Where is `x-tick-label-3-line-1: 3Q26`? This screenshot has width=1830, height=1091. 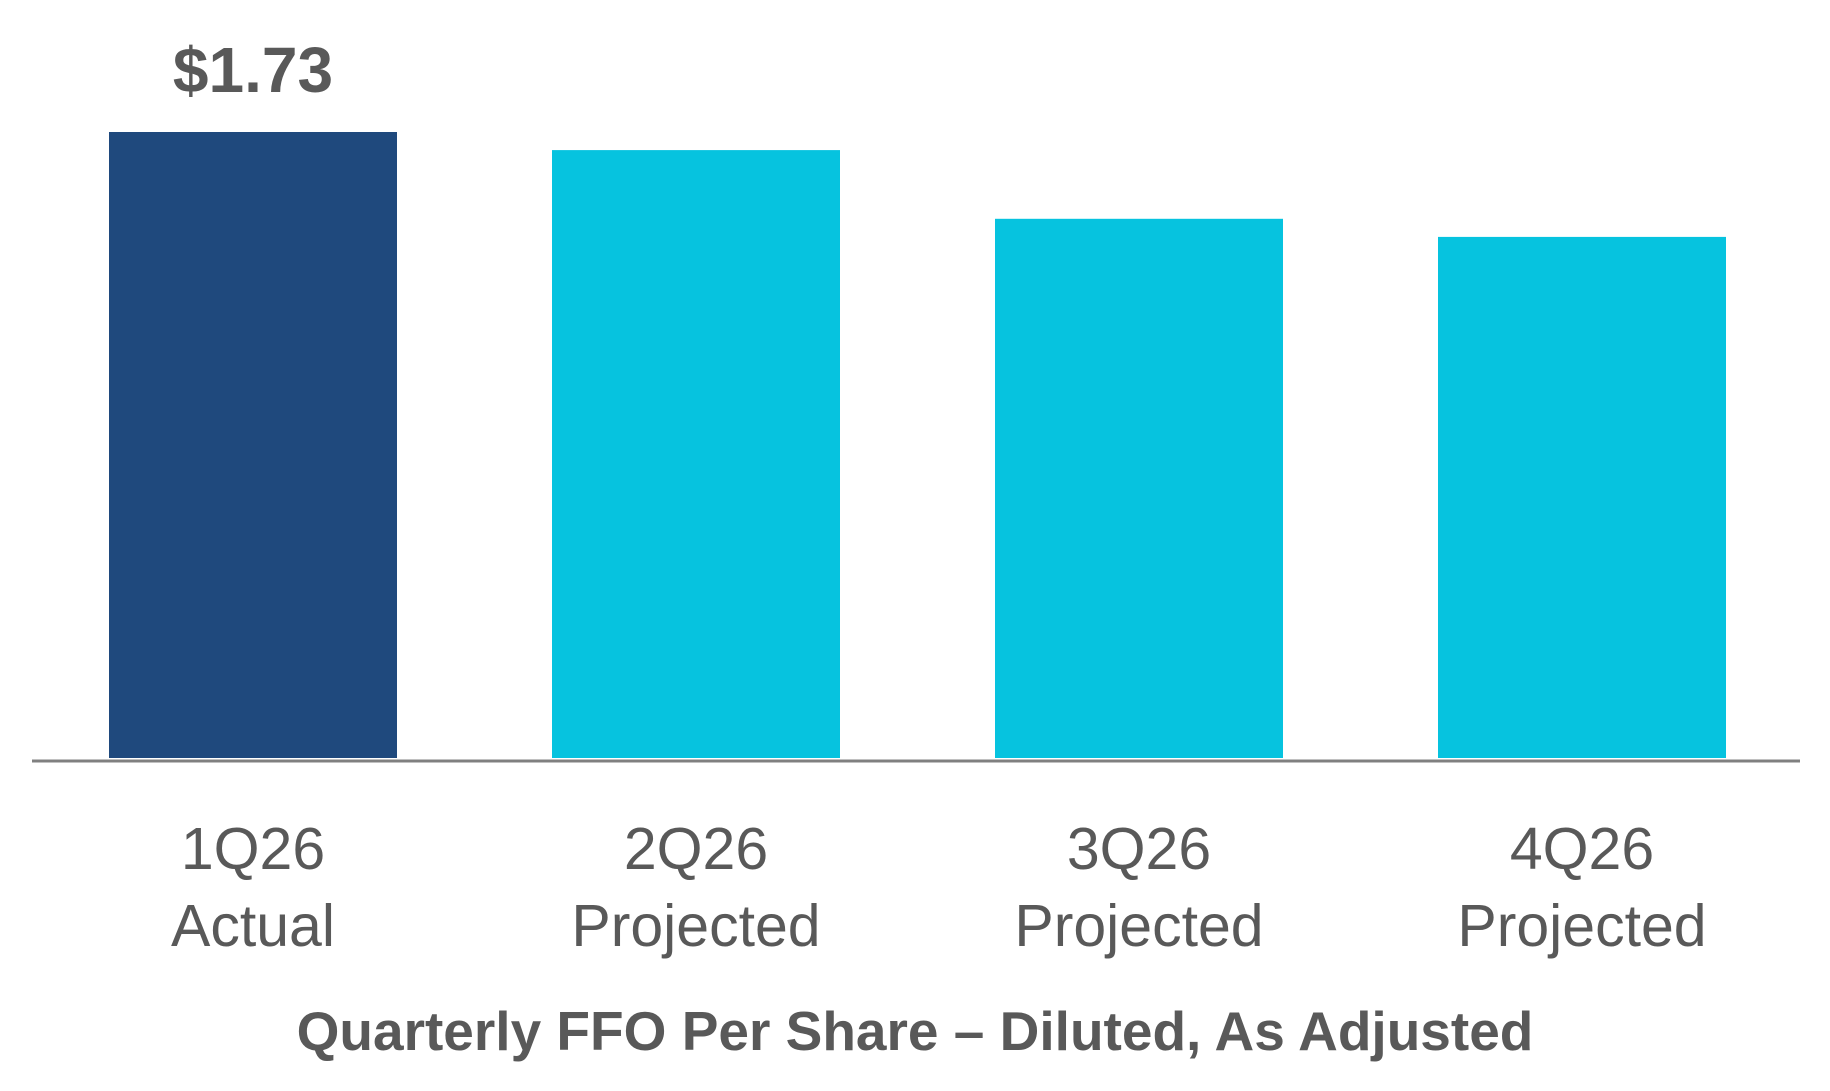 x-tick-label-3-line-1: 3Q26 is located at coordinates (1139, 849).